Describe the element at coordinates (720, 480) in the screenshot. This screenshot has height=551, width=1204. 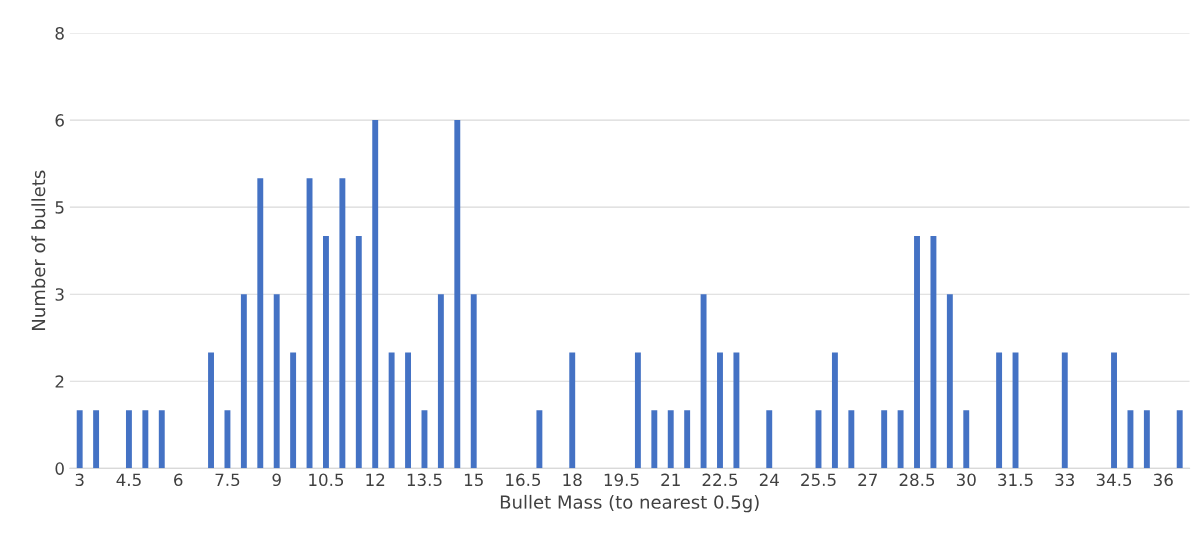
I see `x-tick-label: 22.5` at that location.